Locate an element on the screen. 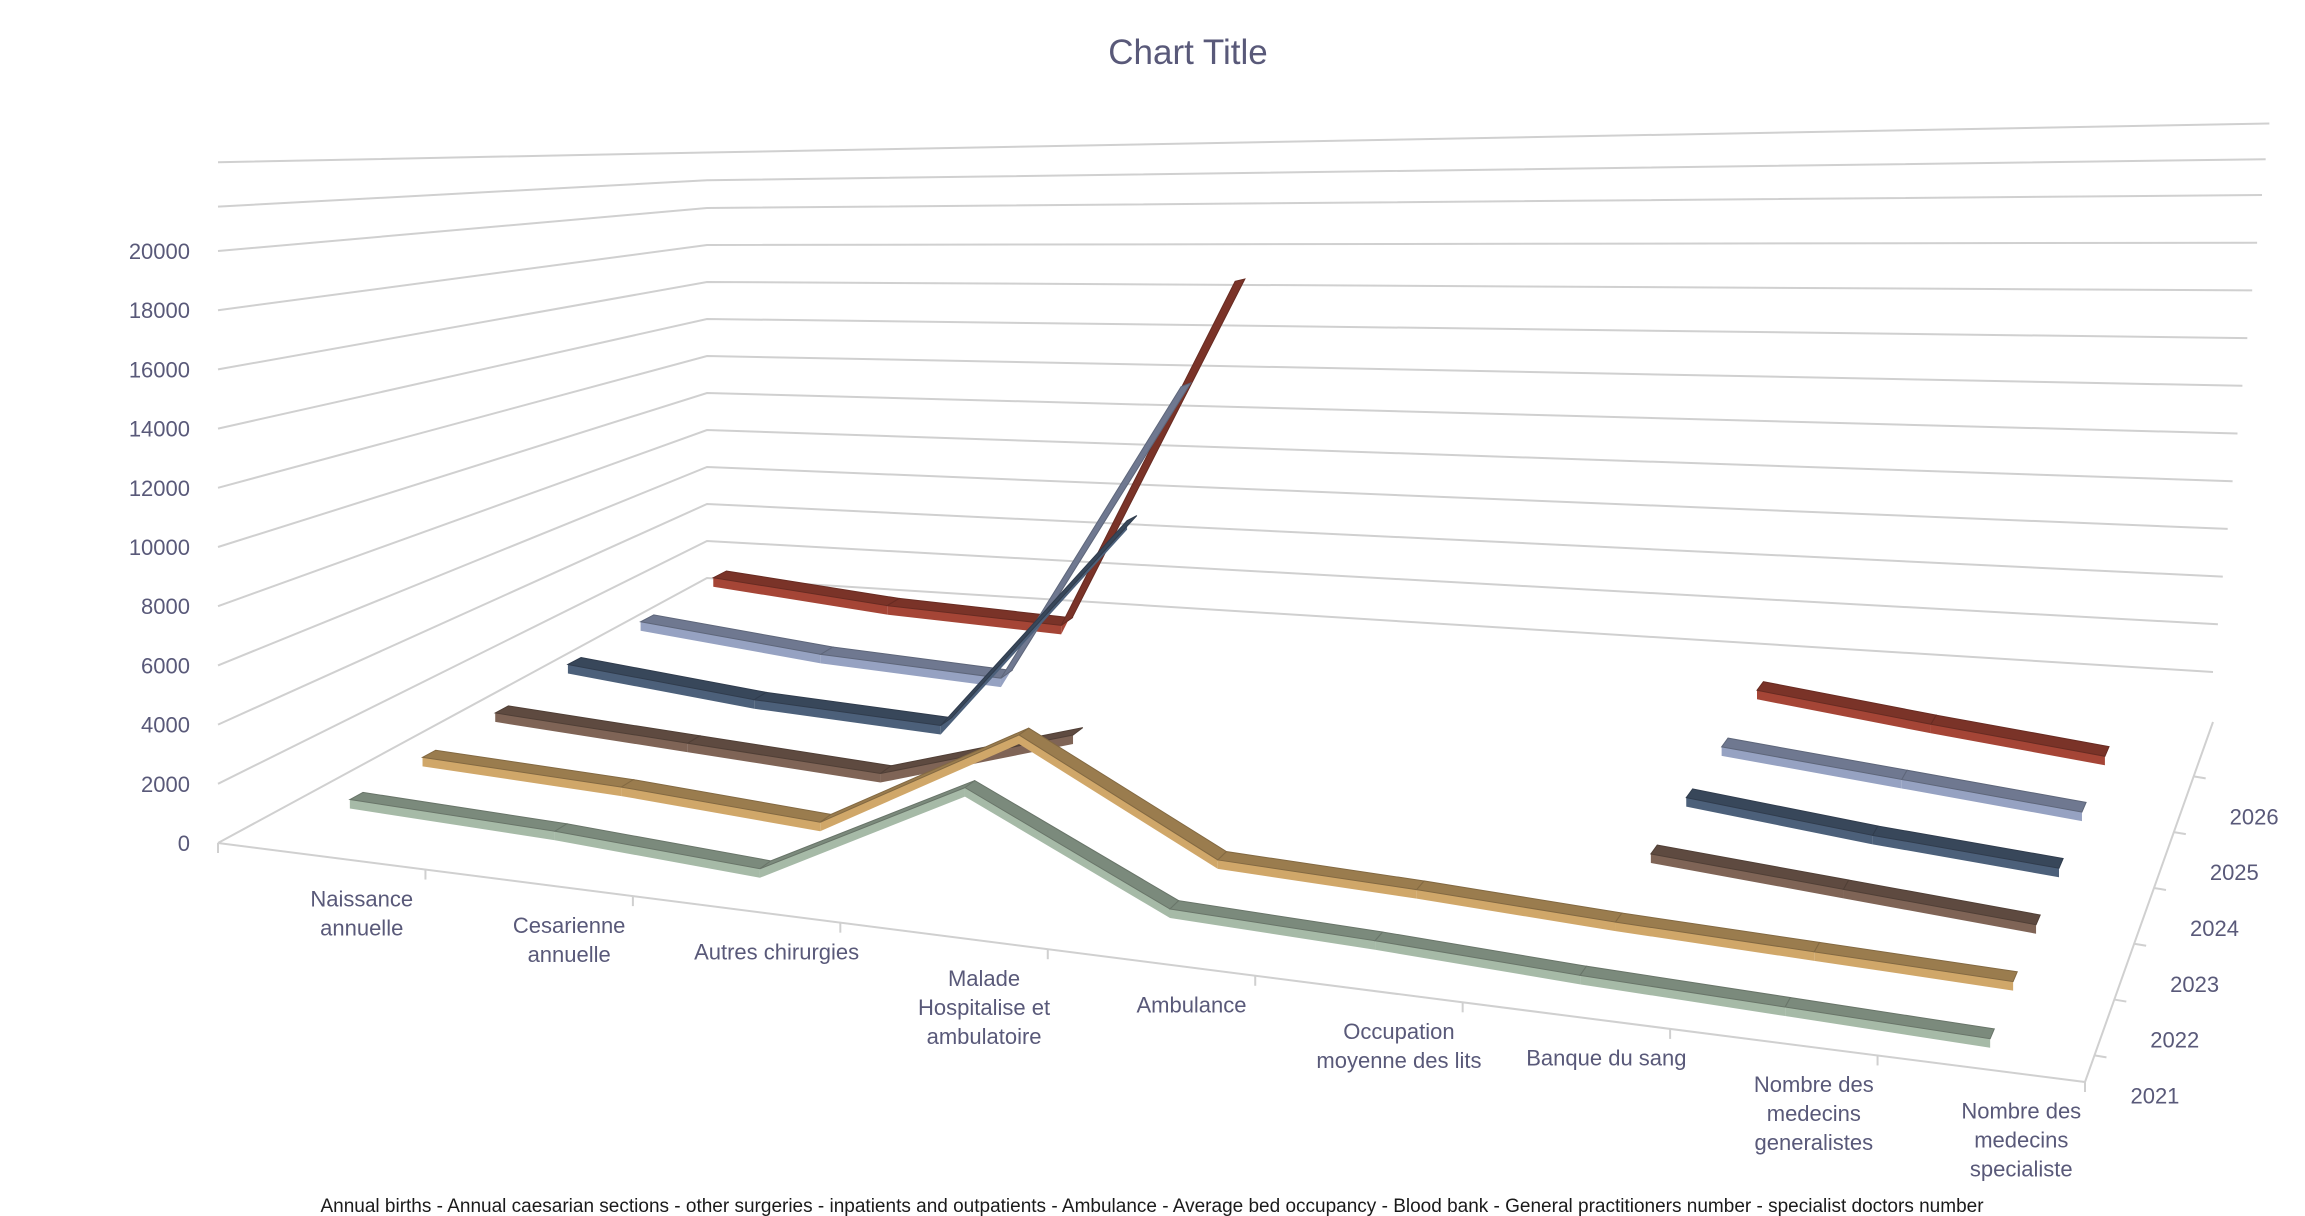  category-label: Nombre des medecins generalistes is located at coordinates (1814, 1113).